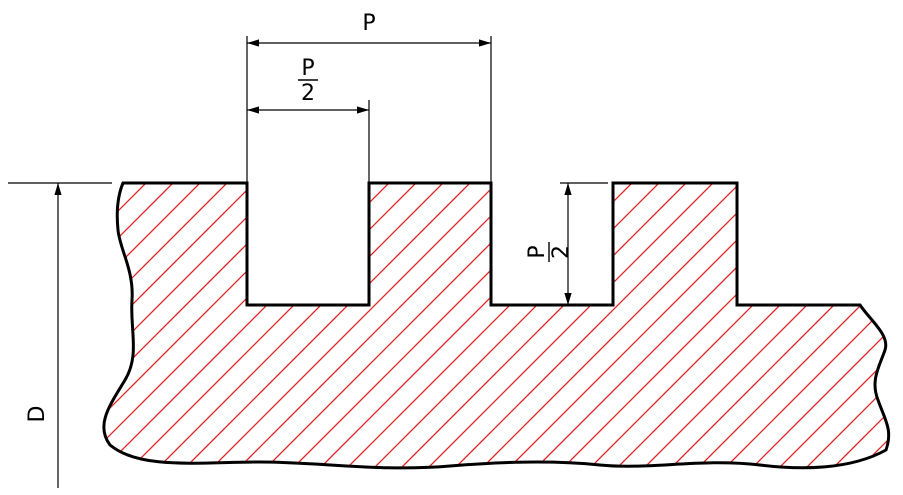  I want to click on pitch-dimension: P, so click(369, 29).